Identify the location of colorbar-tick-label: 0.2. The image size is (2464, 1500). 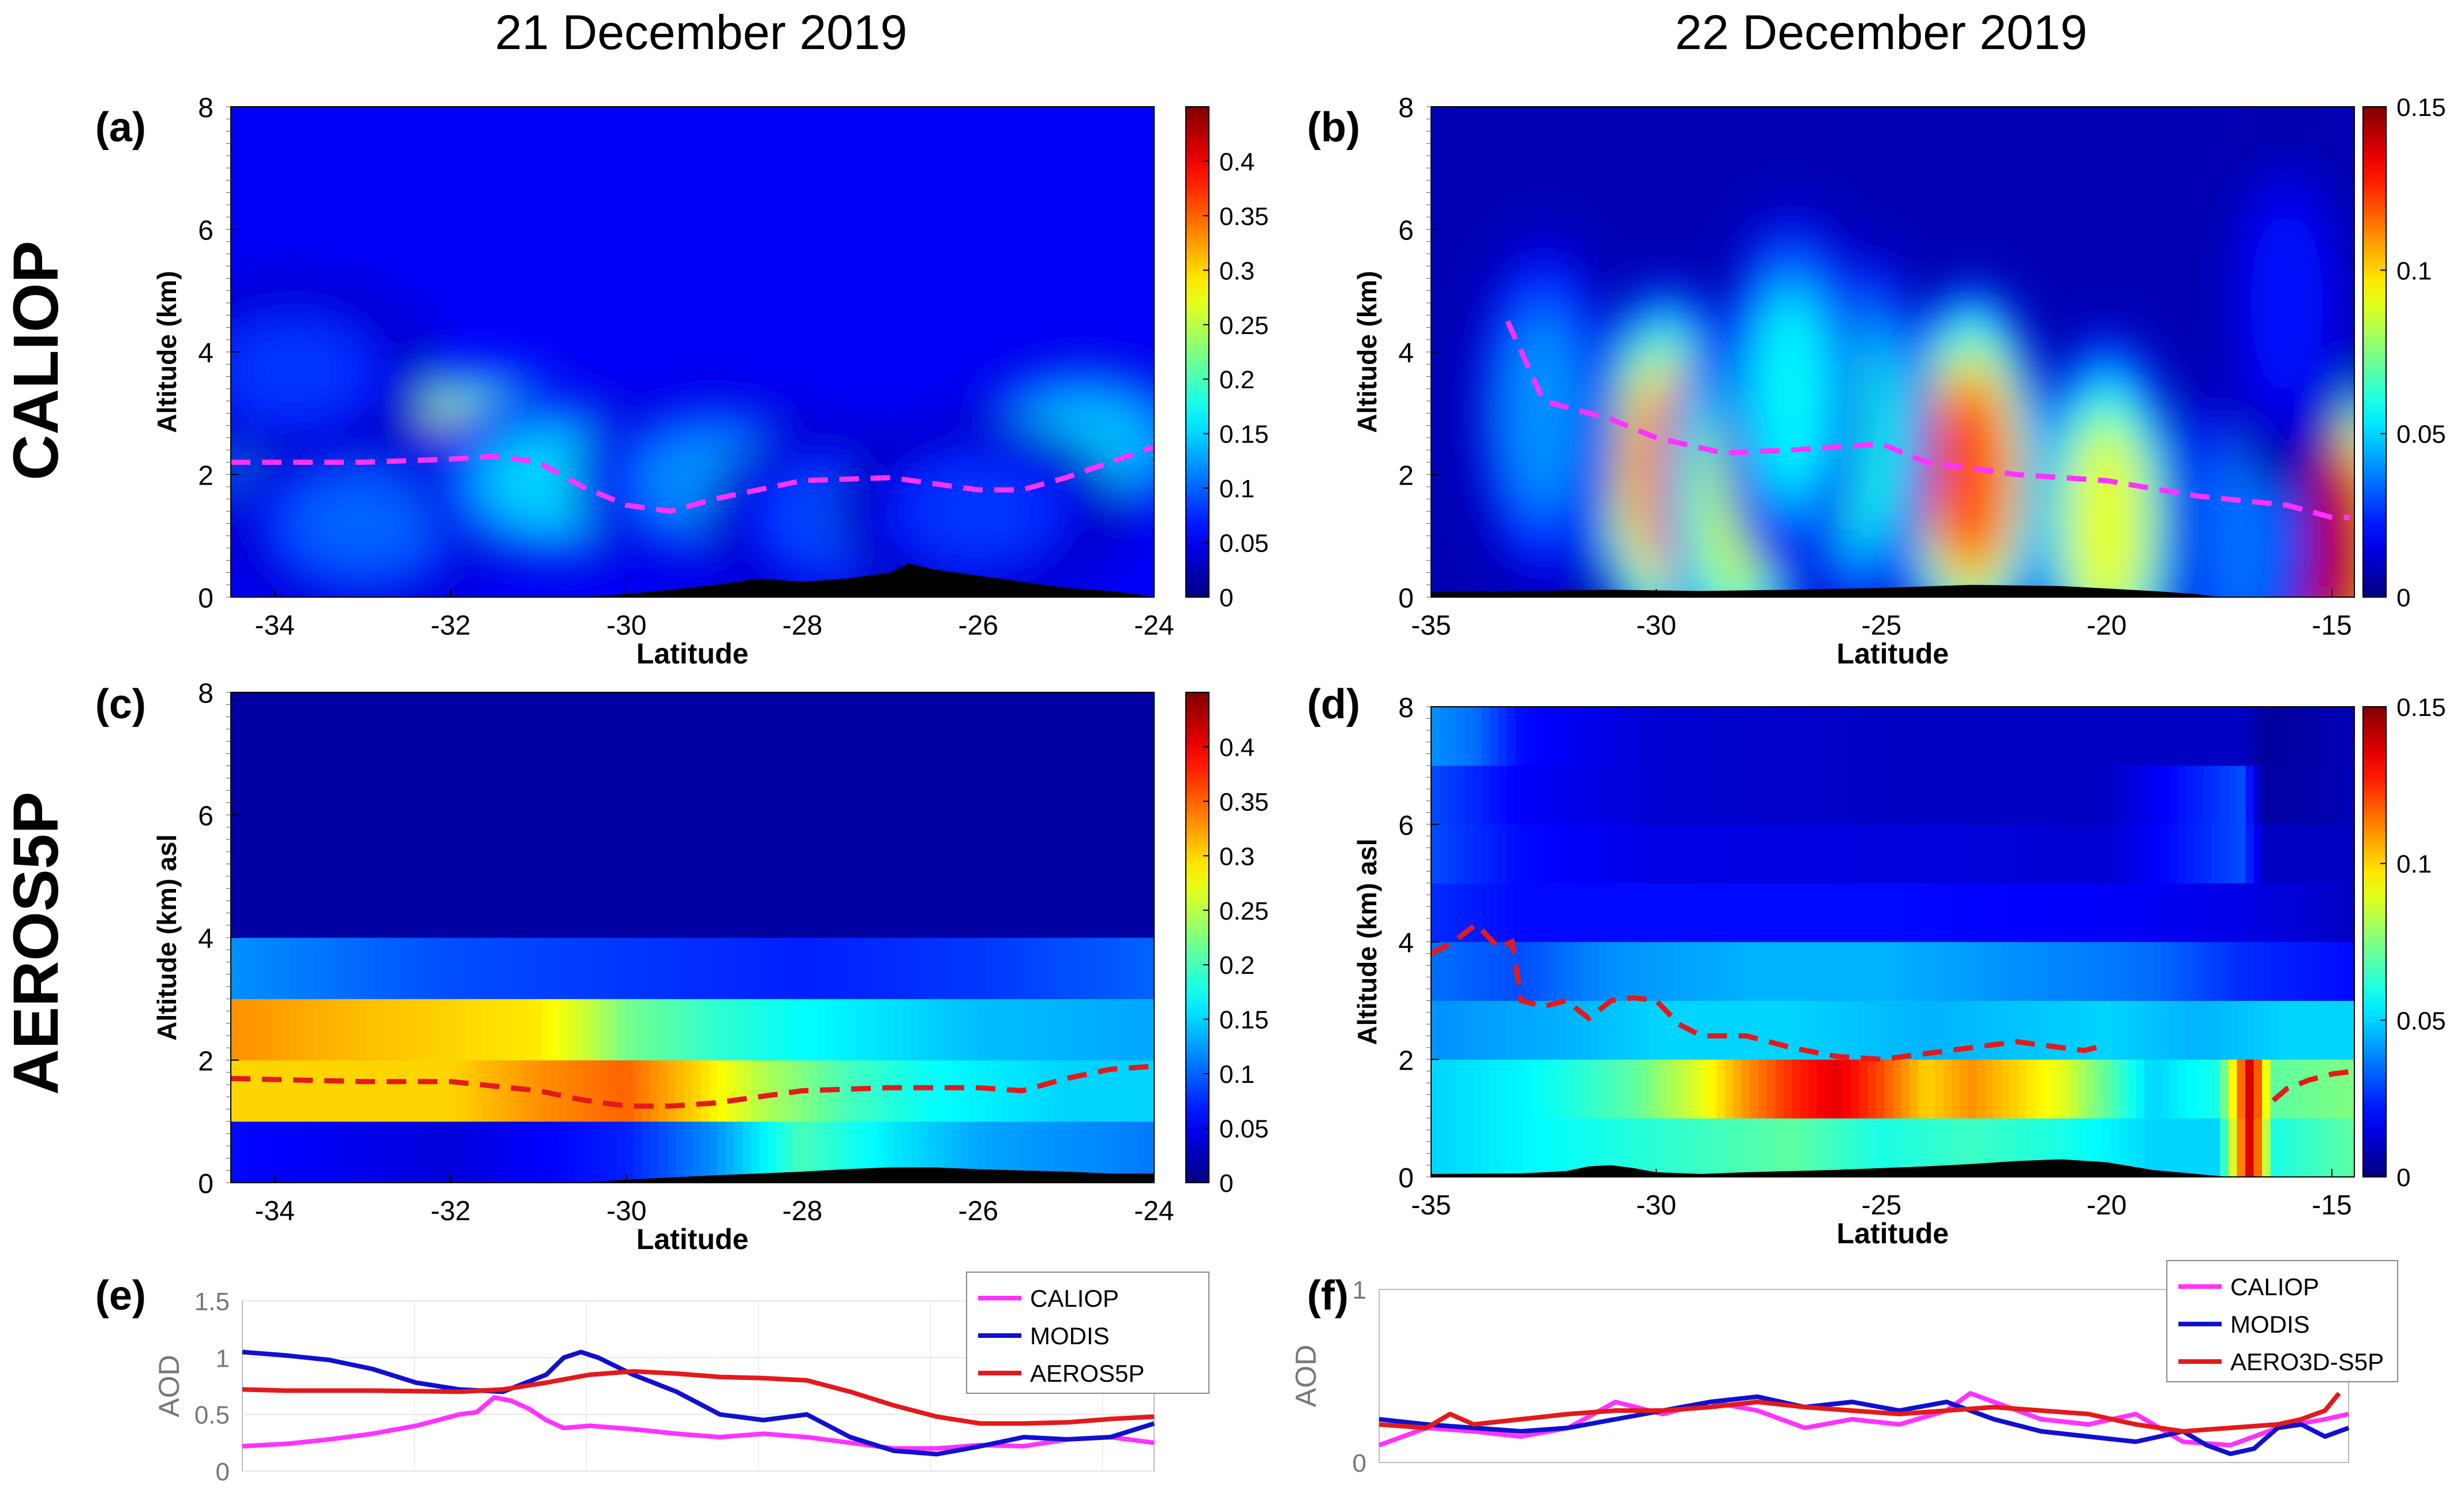
(1237, 965).